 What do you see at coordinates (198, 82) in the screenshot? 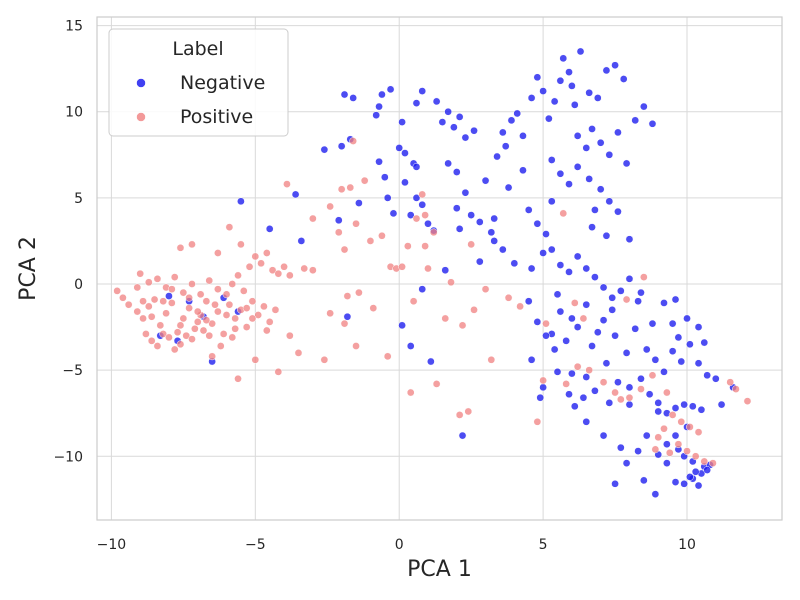
I see `legend: Label Negative Positive` at bounding box center [198, 82].